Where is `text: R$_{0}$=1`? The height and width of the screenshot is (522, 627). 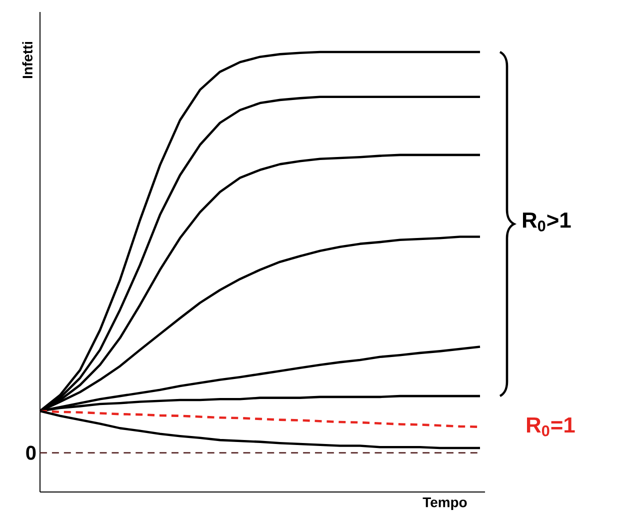 text: R$_{0}$=1 is located at coordinates (551, 426).